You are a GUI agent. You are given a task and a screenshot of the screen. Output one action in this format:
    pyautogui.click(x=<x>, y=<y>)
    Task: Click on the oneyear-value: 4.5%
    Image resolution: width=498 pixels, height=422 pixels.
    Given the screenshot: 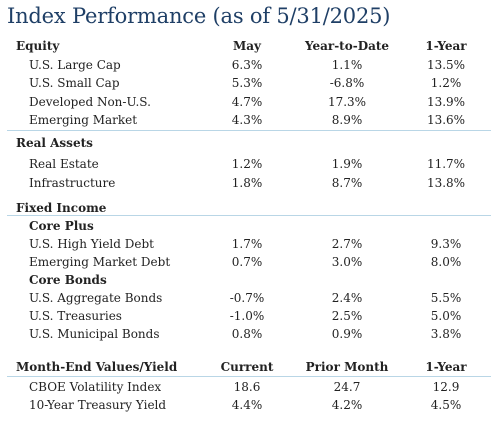 What is the action you would take?
    pyautogui.click(x=446, y=405)
    